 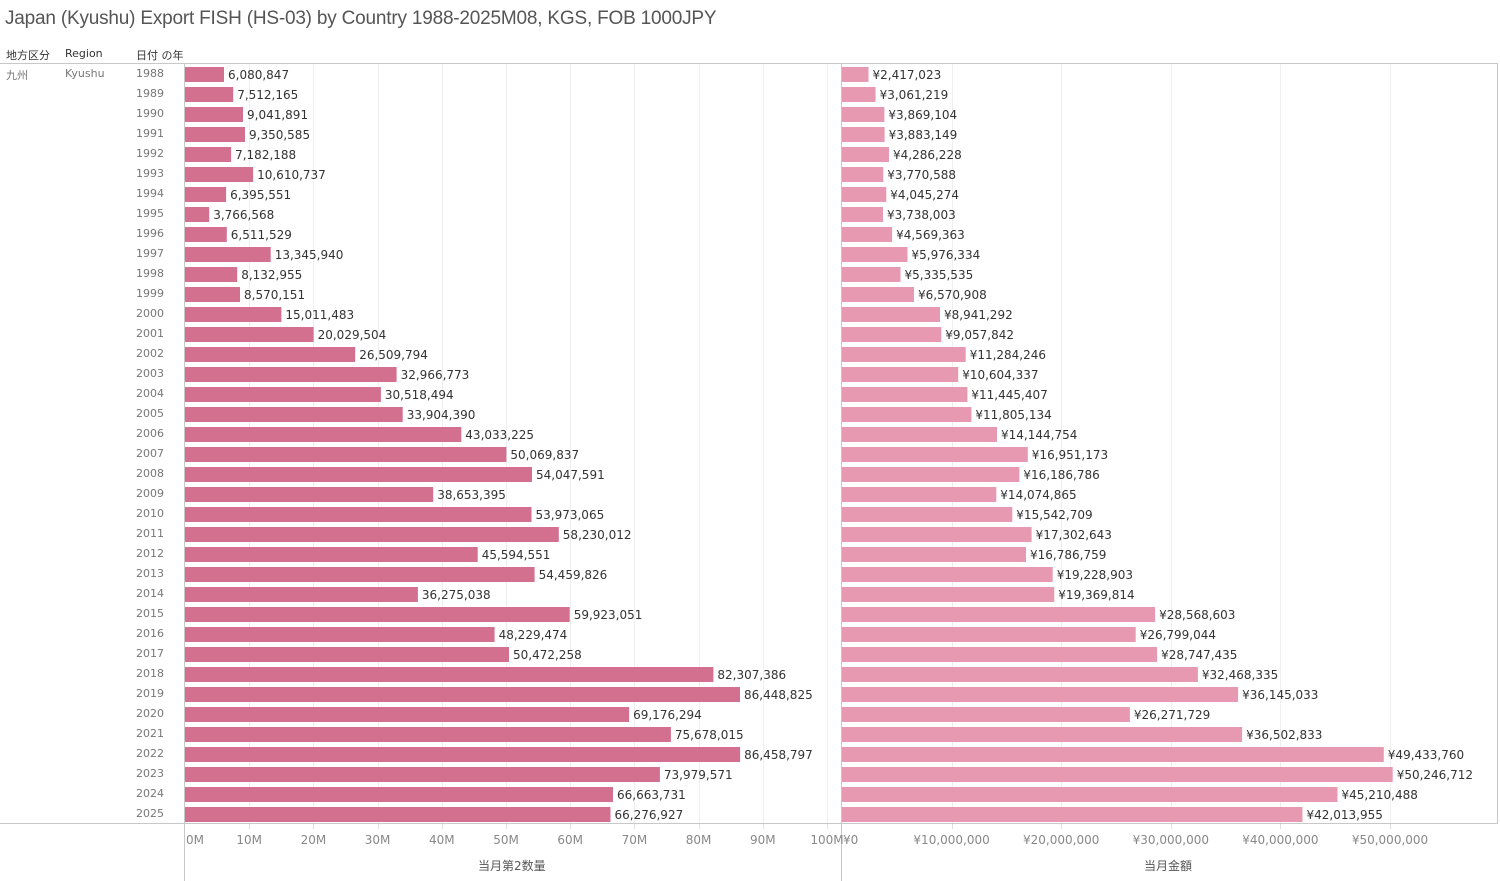 I want to click on amount-value-label: ¥3,061,219, so click(x=914, y=95).